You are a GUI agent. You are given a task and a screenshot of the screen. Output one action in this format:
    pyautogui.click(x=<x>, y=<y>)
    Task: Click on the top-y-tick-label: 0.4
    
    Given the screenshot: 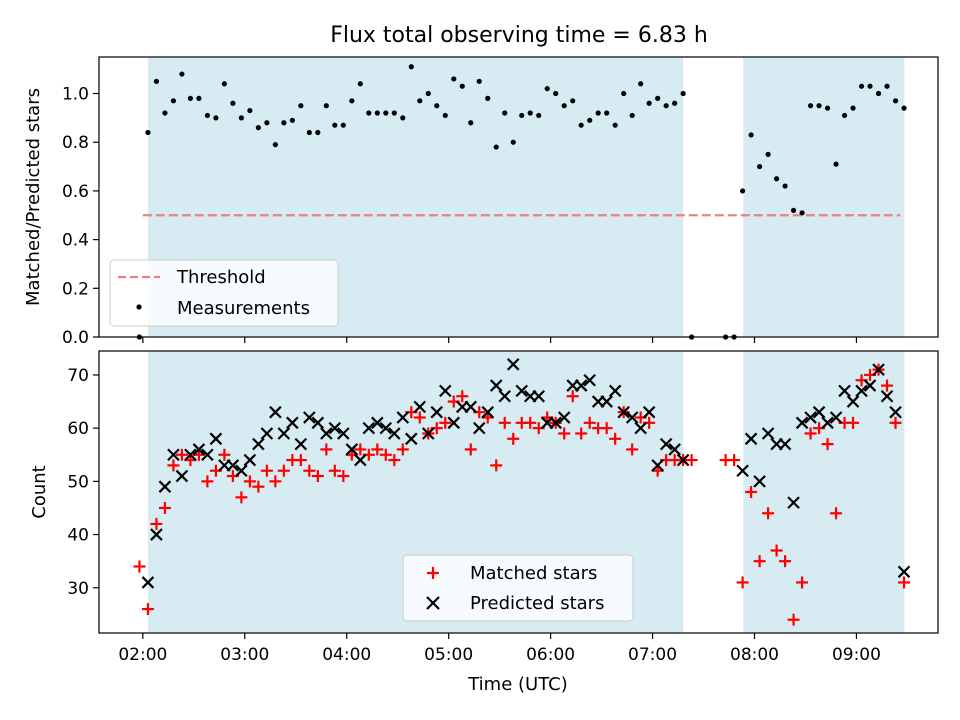 What is the action you would take?
    pyautogui.click(x=75, y=241)
    